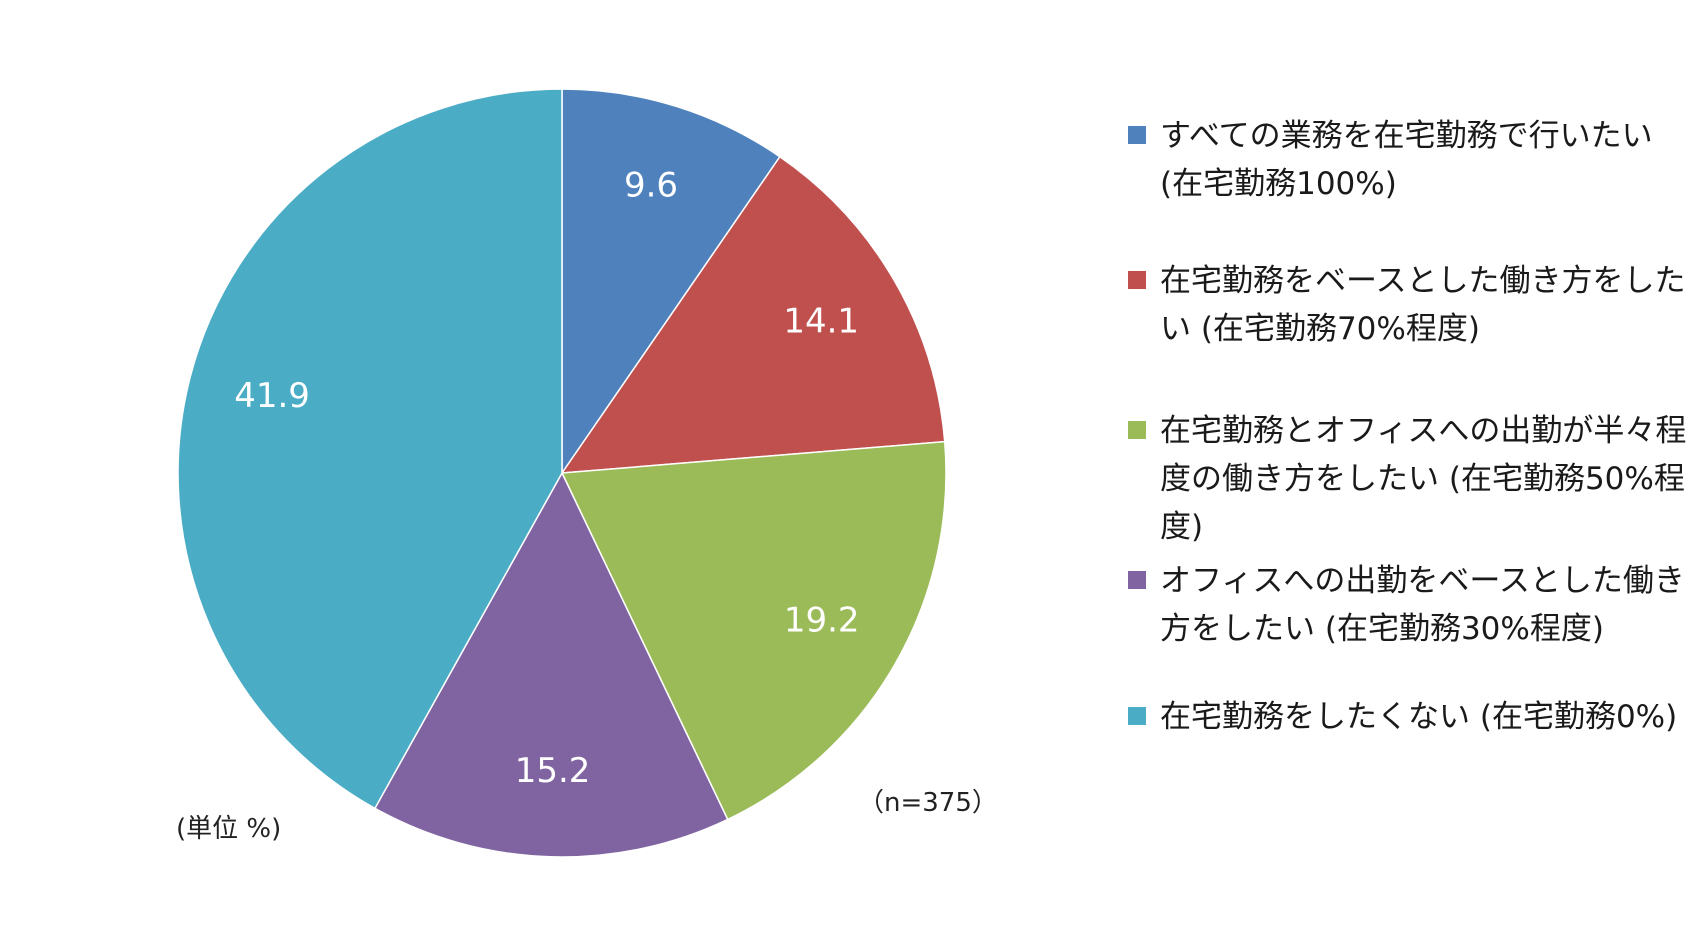 This screenshot has height=935, width=1698. I want to click on legend-label: オフィスへの出勤をベースとした働き方をしたい (在宅勤務30%程度), so click(1422, 605).